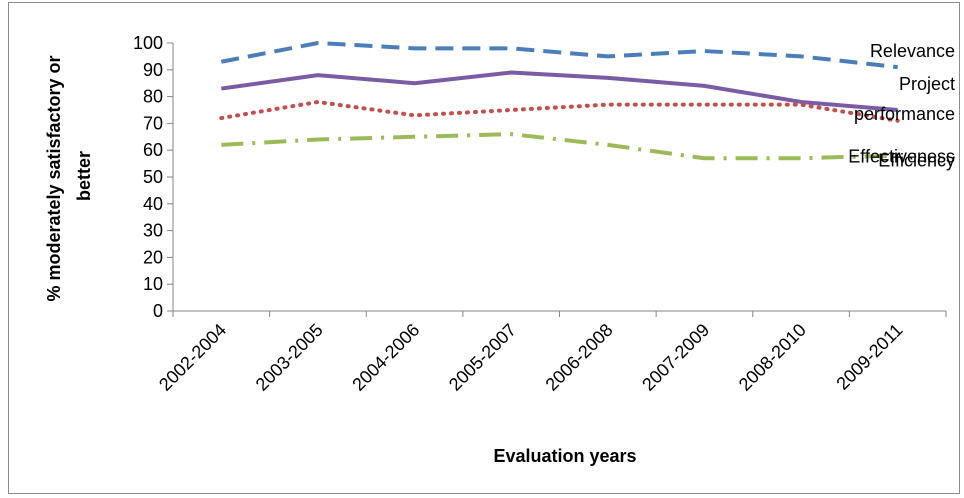 The height and width of the screenshot is (498, 964). I want to click on x-tick-label: 2007-2009, so click(675, 357).